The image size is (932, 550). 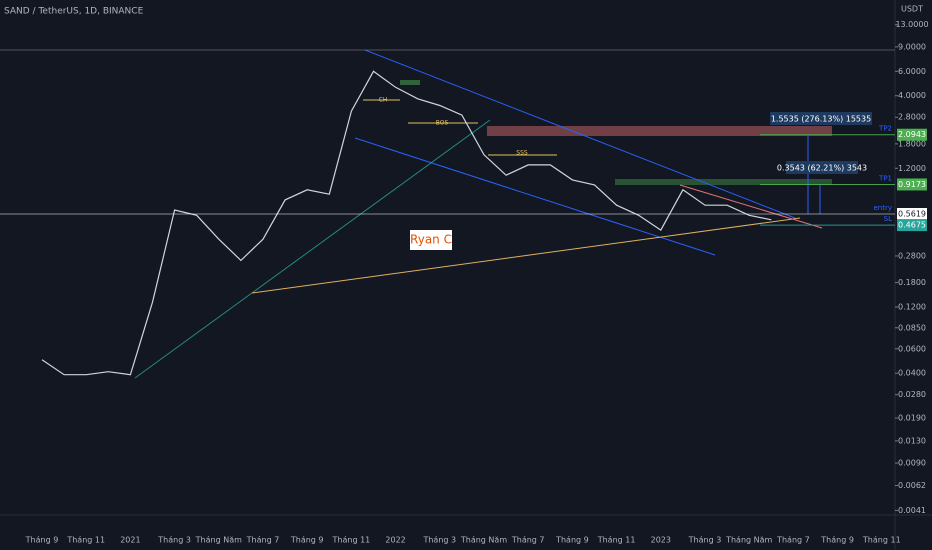 What do you see at coordinates (912, 373) in the screenshot?
I see `y-tick-label: 0.0400` at bounding box center [912, 373].